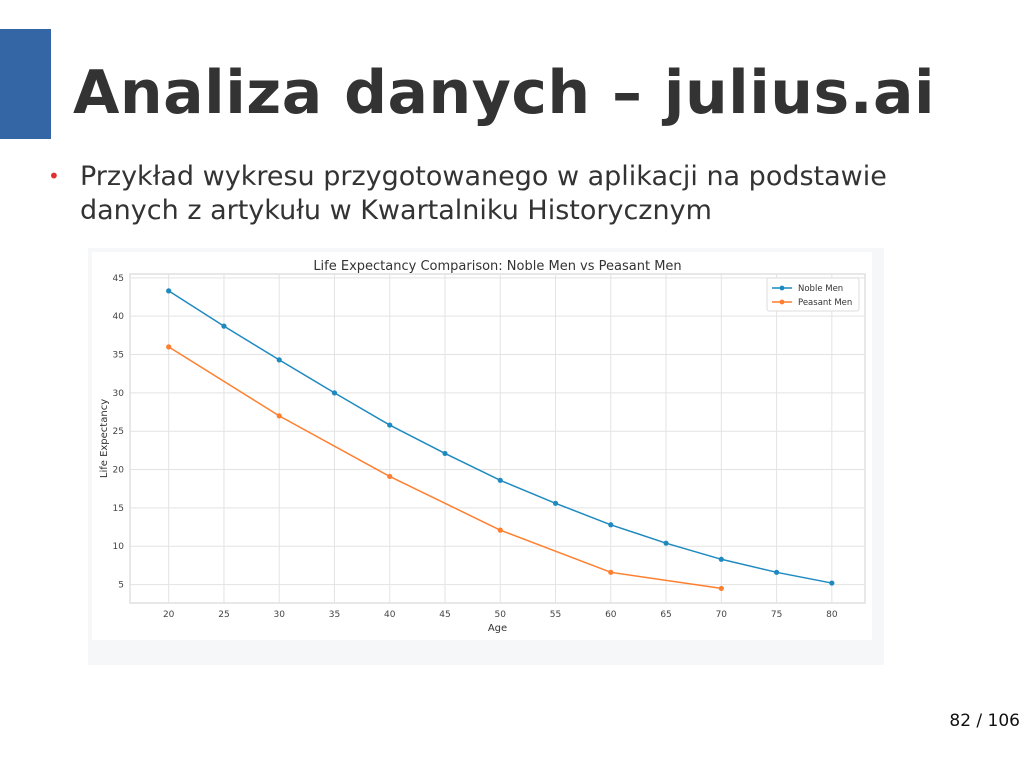  What do you see at coordinates (497, 628) in the screenshot?
I see `x-axis-label: Age` at bounding box center [497, 628].